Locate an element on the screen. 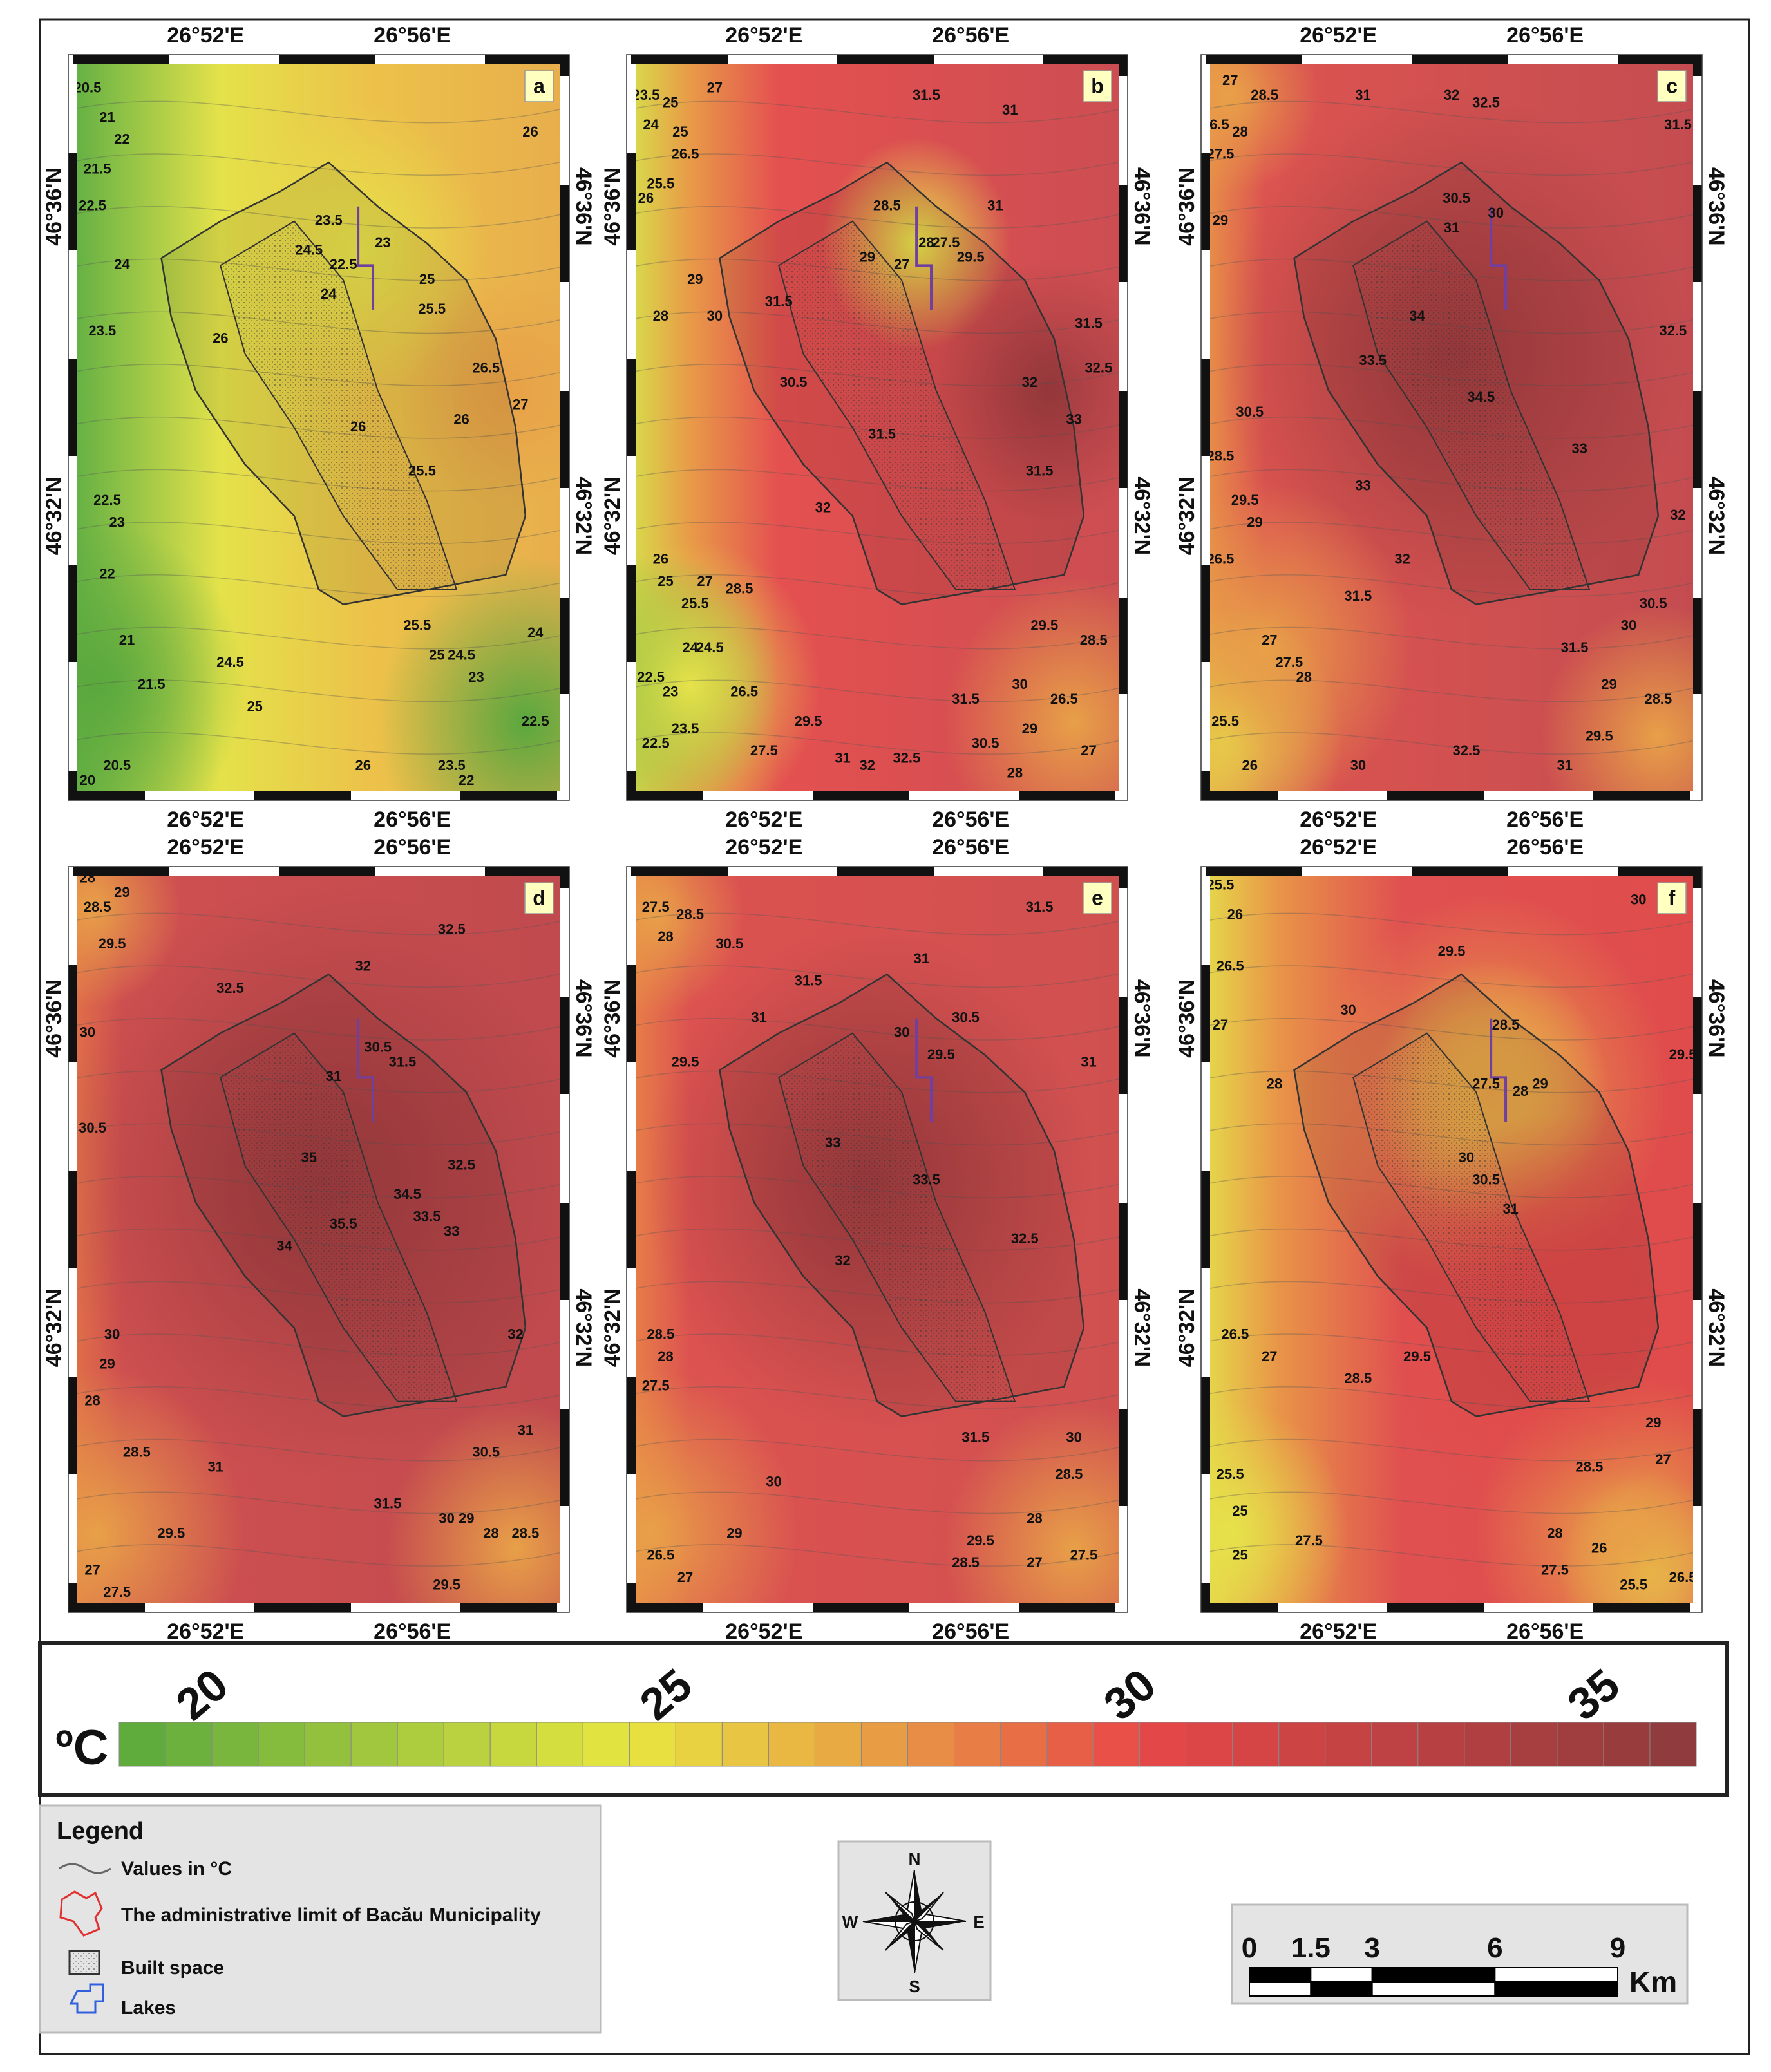 This screenshot has height=2072, width=1771. contour-label: 28.5 is located at coordinates (966, 1562).